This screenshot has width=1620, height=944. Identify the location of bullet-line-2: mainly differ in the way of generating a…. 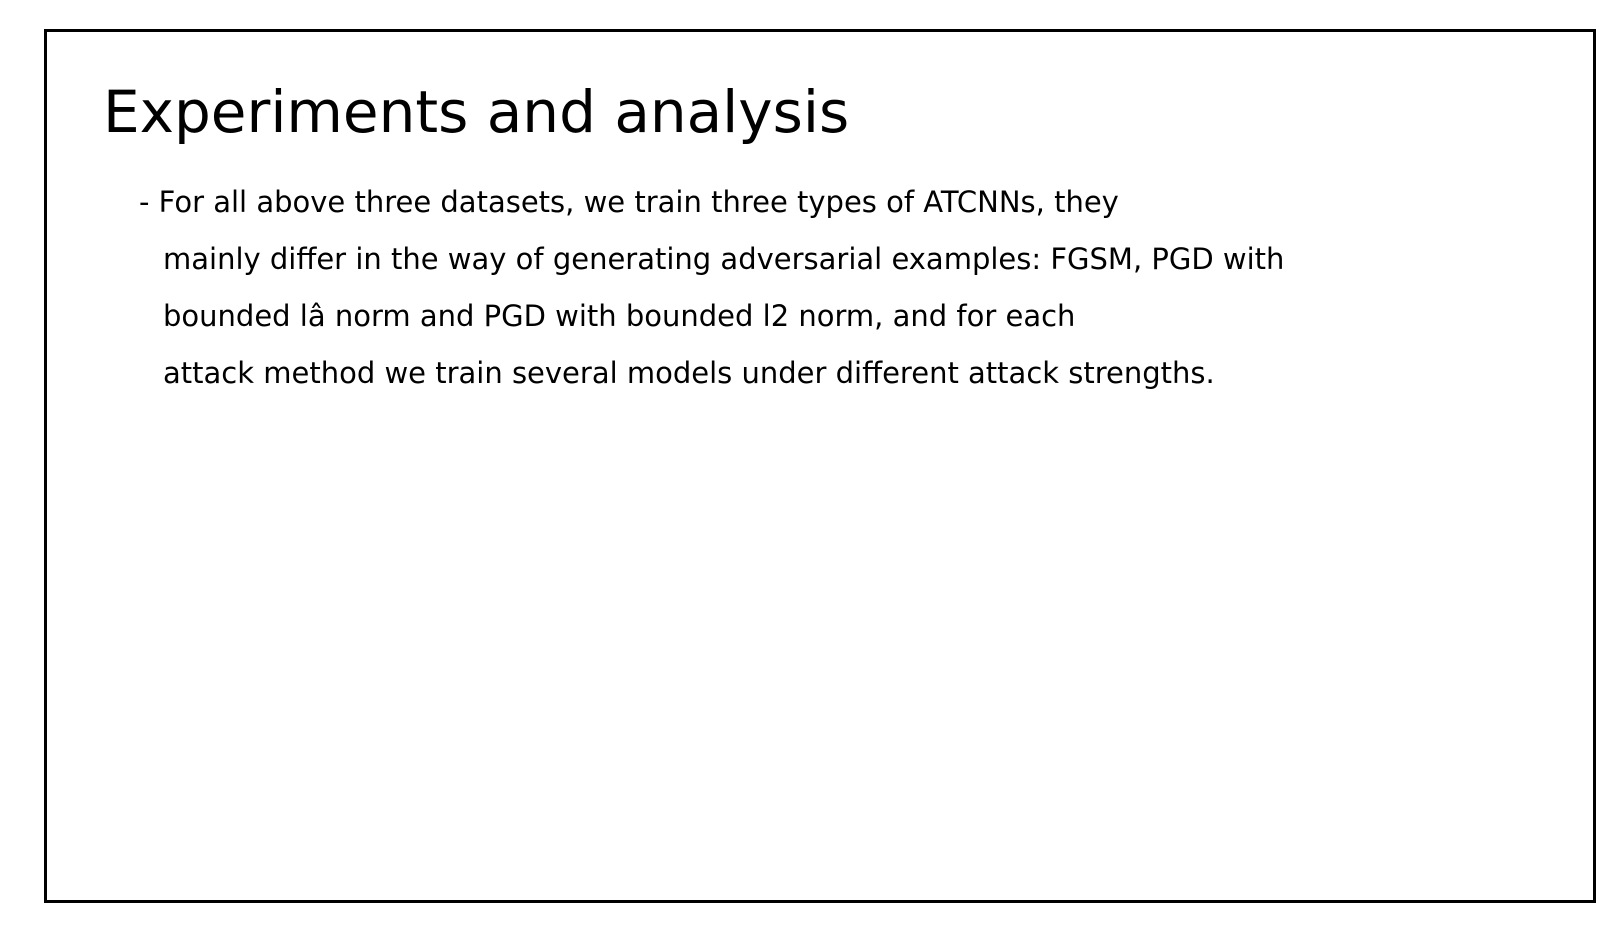
(711, 259).